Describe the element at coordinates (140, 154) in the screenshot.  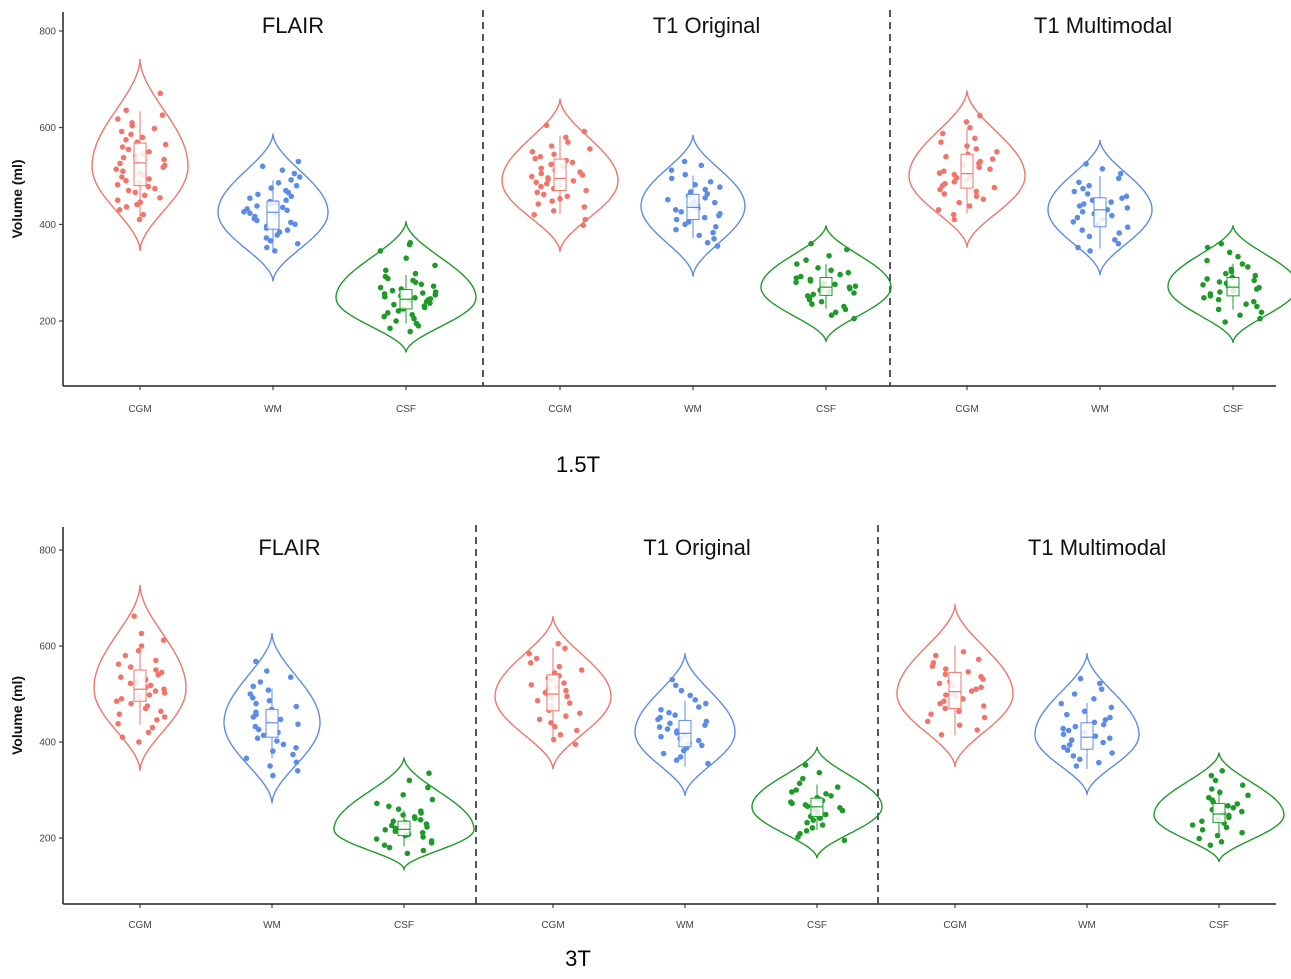
I see `violin-cgm` at that location.